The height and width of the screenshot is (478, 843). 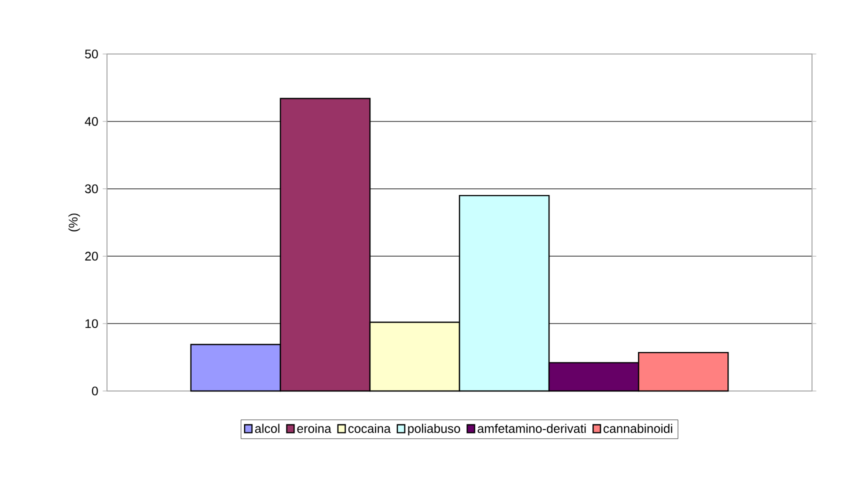 What do you see at coordinates (314, 428) in the screenshot?
I see `legend-label: eroina` at bounding box center [314, 428].